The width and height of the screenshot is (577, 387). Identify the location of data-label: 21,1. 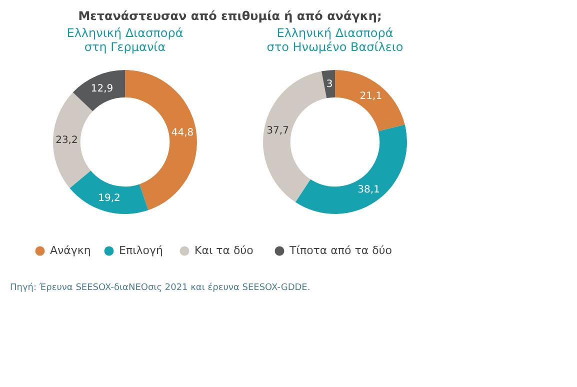
(371, 96).